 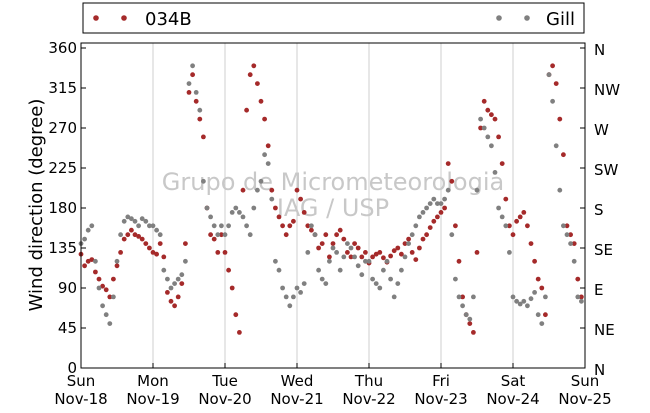 I want to click on x-tick-label-date: Nov-20, so click(x=224, y=399).